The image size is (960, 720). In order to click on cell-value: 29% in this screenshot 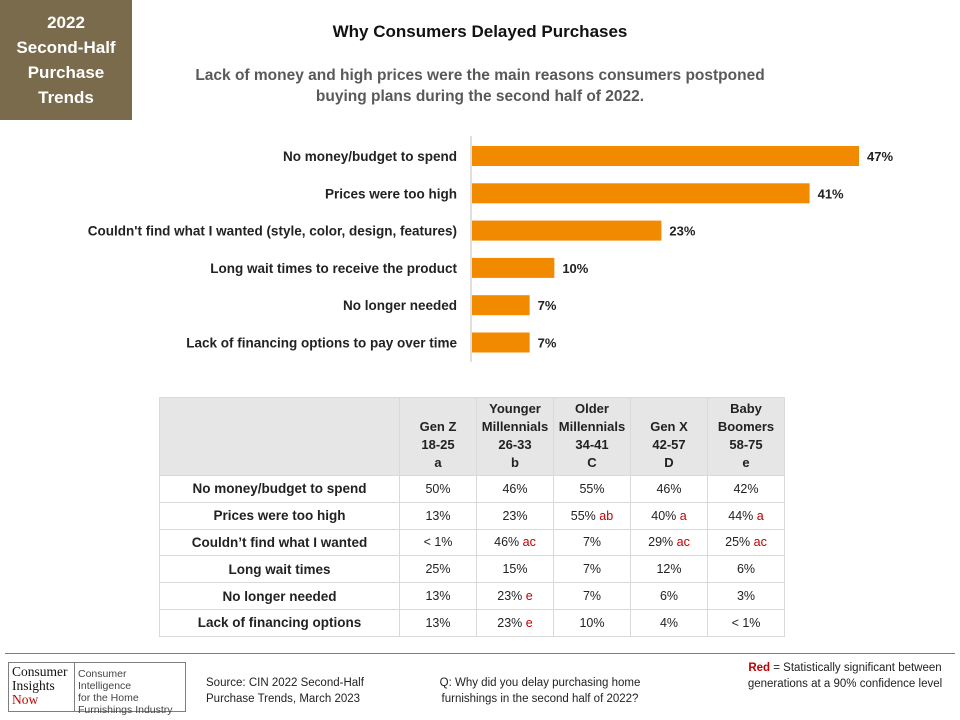, I will do `click(661, 542)`.